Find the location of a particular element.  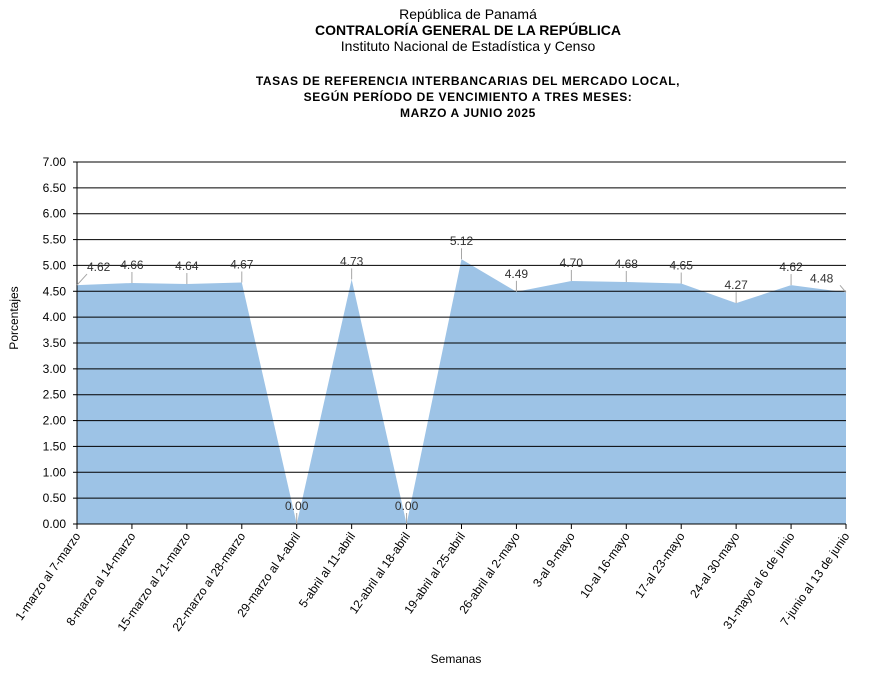

x-tick-label: 29-marzo al 4-abril is located at coordinates (268, 575).